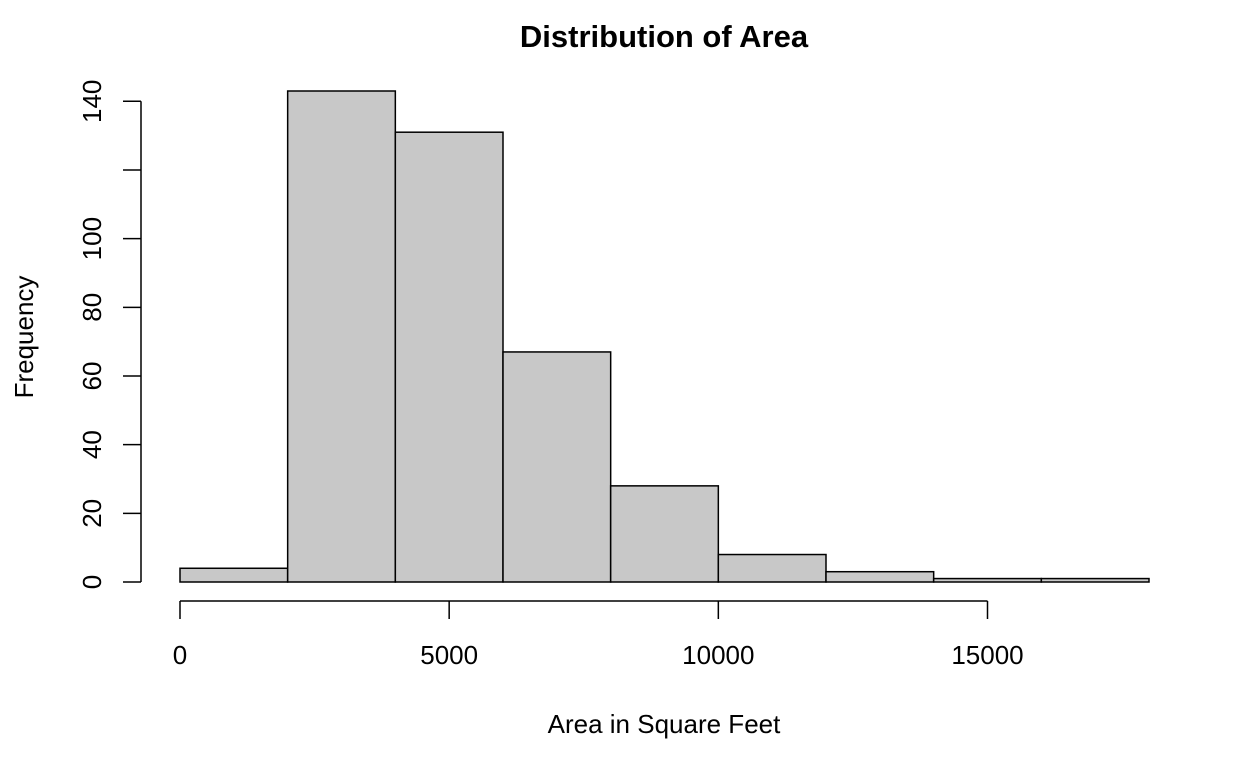  What do you see at coordinates (92, 444) in the screenshot?
I see `y-tick-label: 40` at bounding box center [92, 444].